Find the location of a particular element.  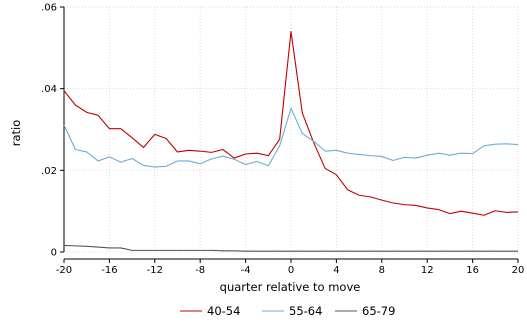

x-tick-label: -4 is located at coordinates (246, 270).